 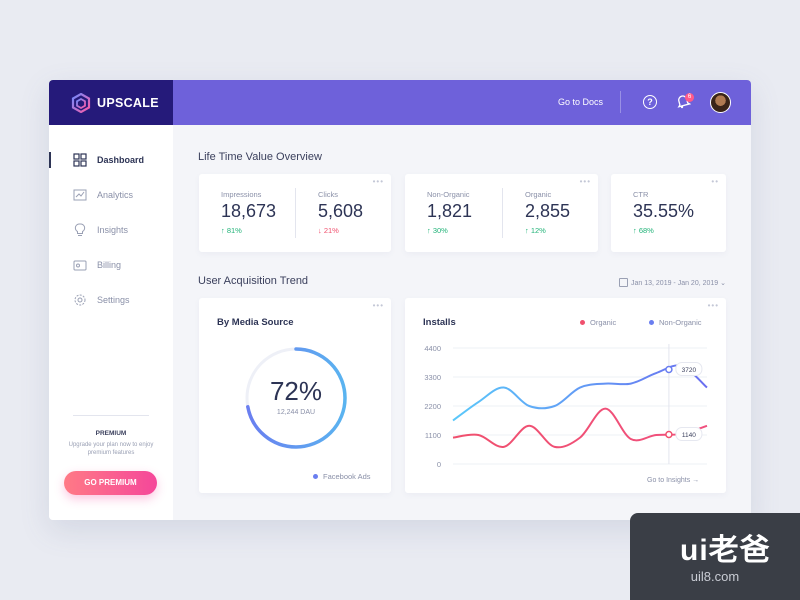 I want to click on chevron-down-icon: ⌄, so click(x=723, y=283).